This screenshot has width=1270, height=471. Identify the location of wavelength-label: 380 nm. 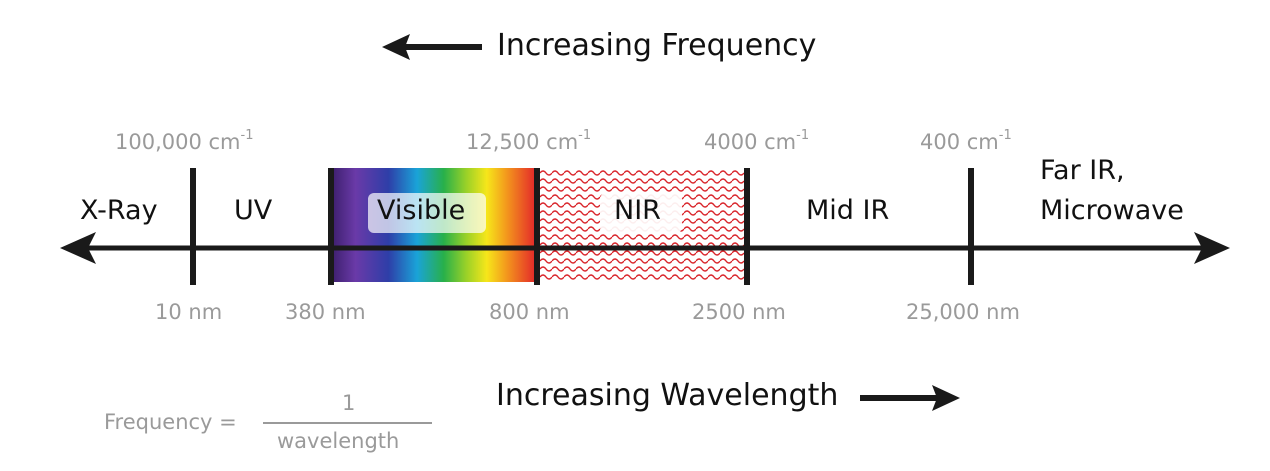
(325, 312).